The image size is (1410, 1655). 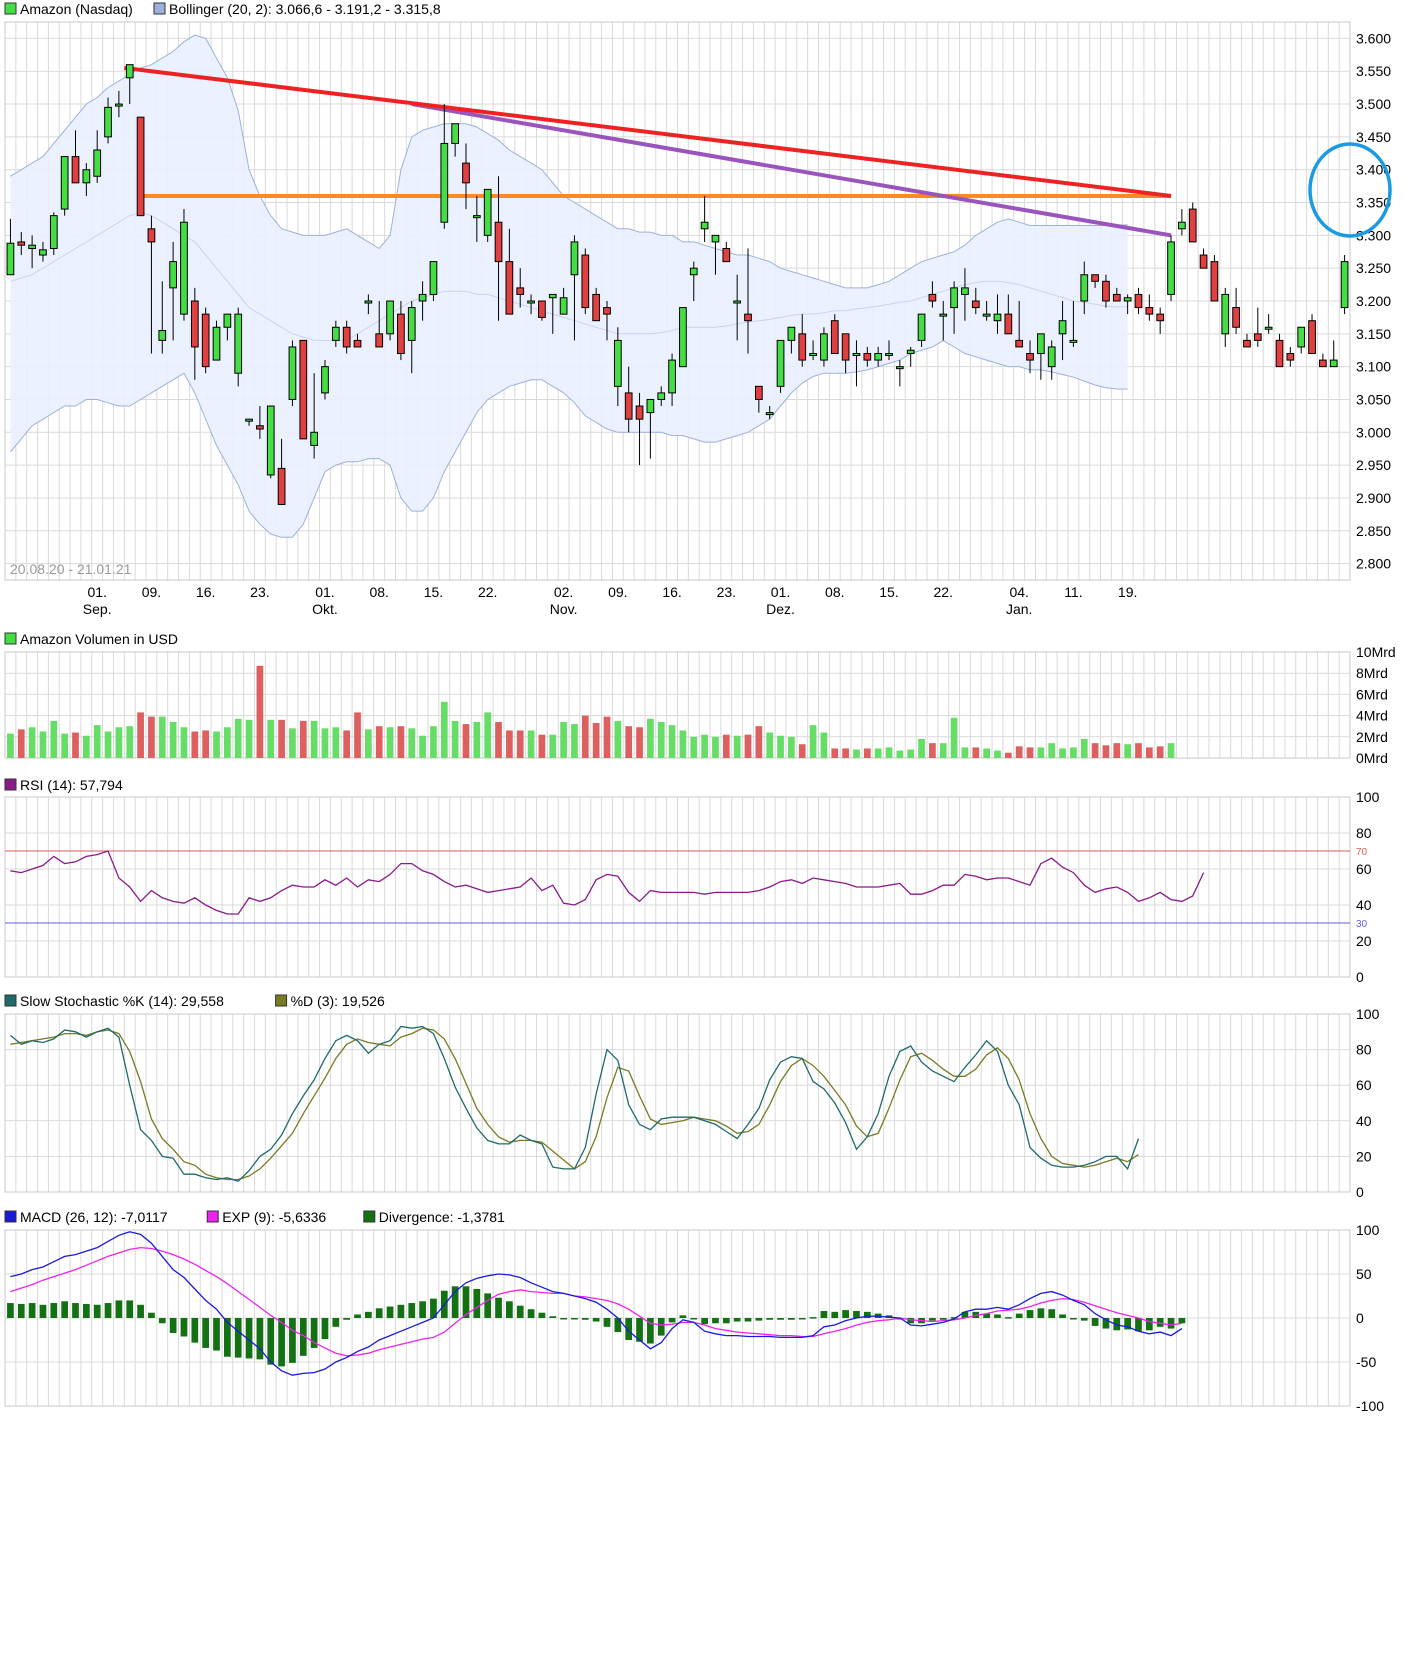 I want to click on volume-tick-label: 8Mrd, so click(x=1372, y=673).